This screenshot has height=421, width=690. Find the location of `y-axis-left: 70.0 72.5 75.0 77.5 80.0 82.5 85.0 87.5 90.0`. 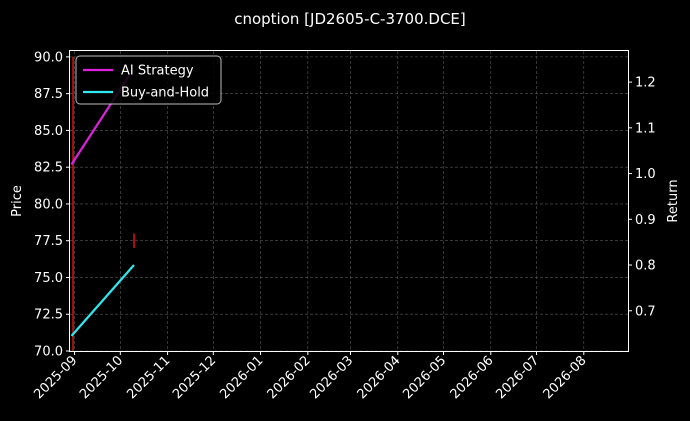

y-axis-left: 70.0 72.5 75.0 77.5 80.0 82.5 85.0 87.5 90.0 is located at coordinates (52, 205).